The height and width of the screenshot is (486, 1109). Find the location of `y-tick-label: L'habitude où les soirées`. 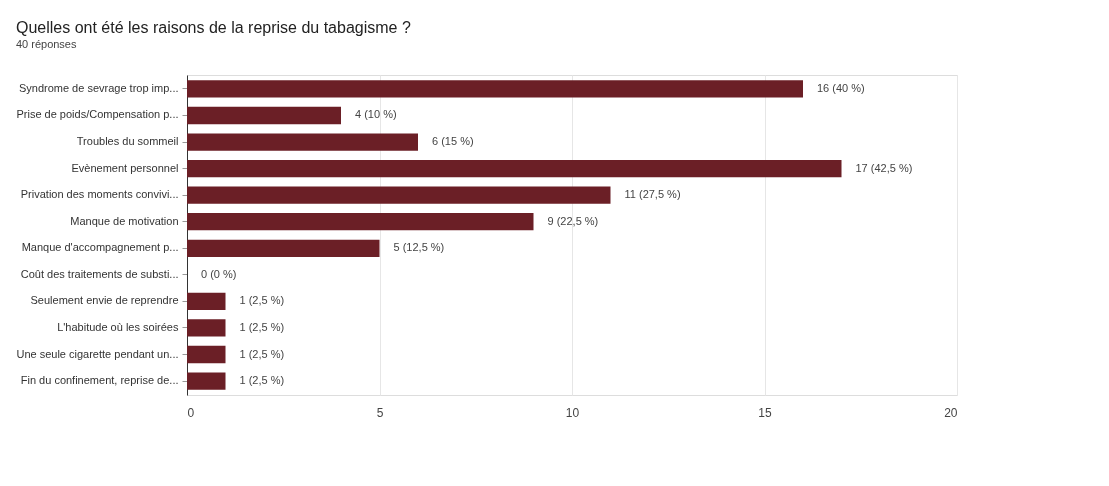

y-tick-label: L'habitude où les soirées is located at coordinates (118, 326).